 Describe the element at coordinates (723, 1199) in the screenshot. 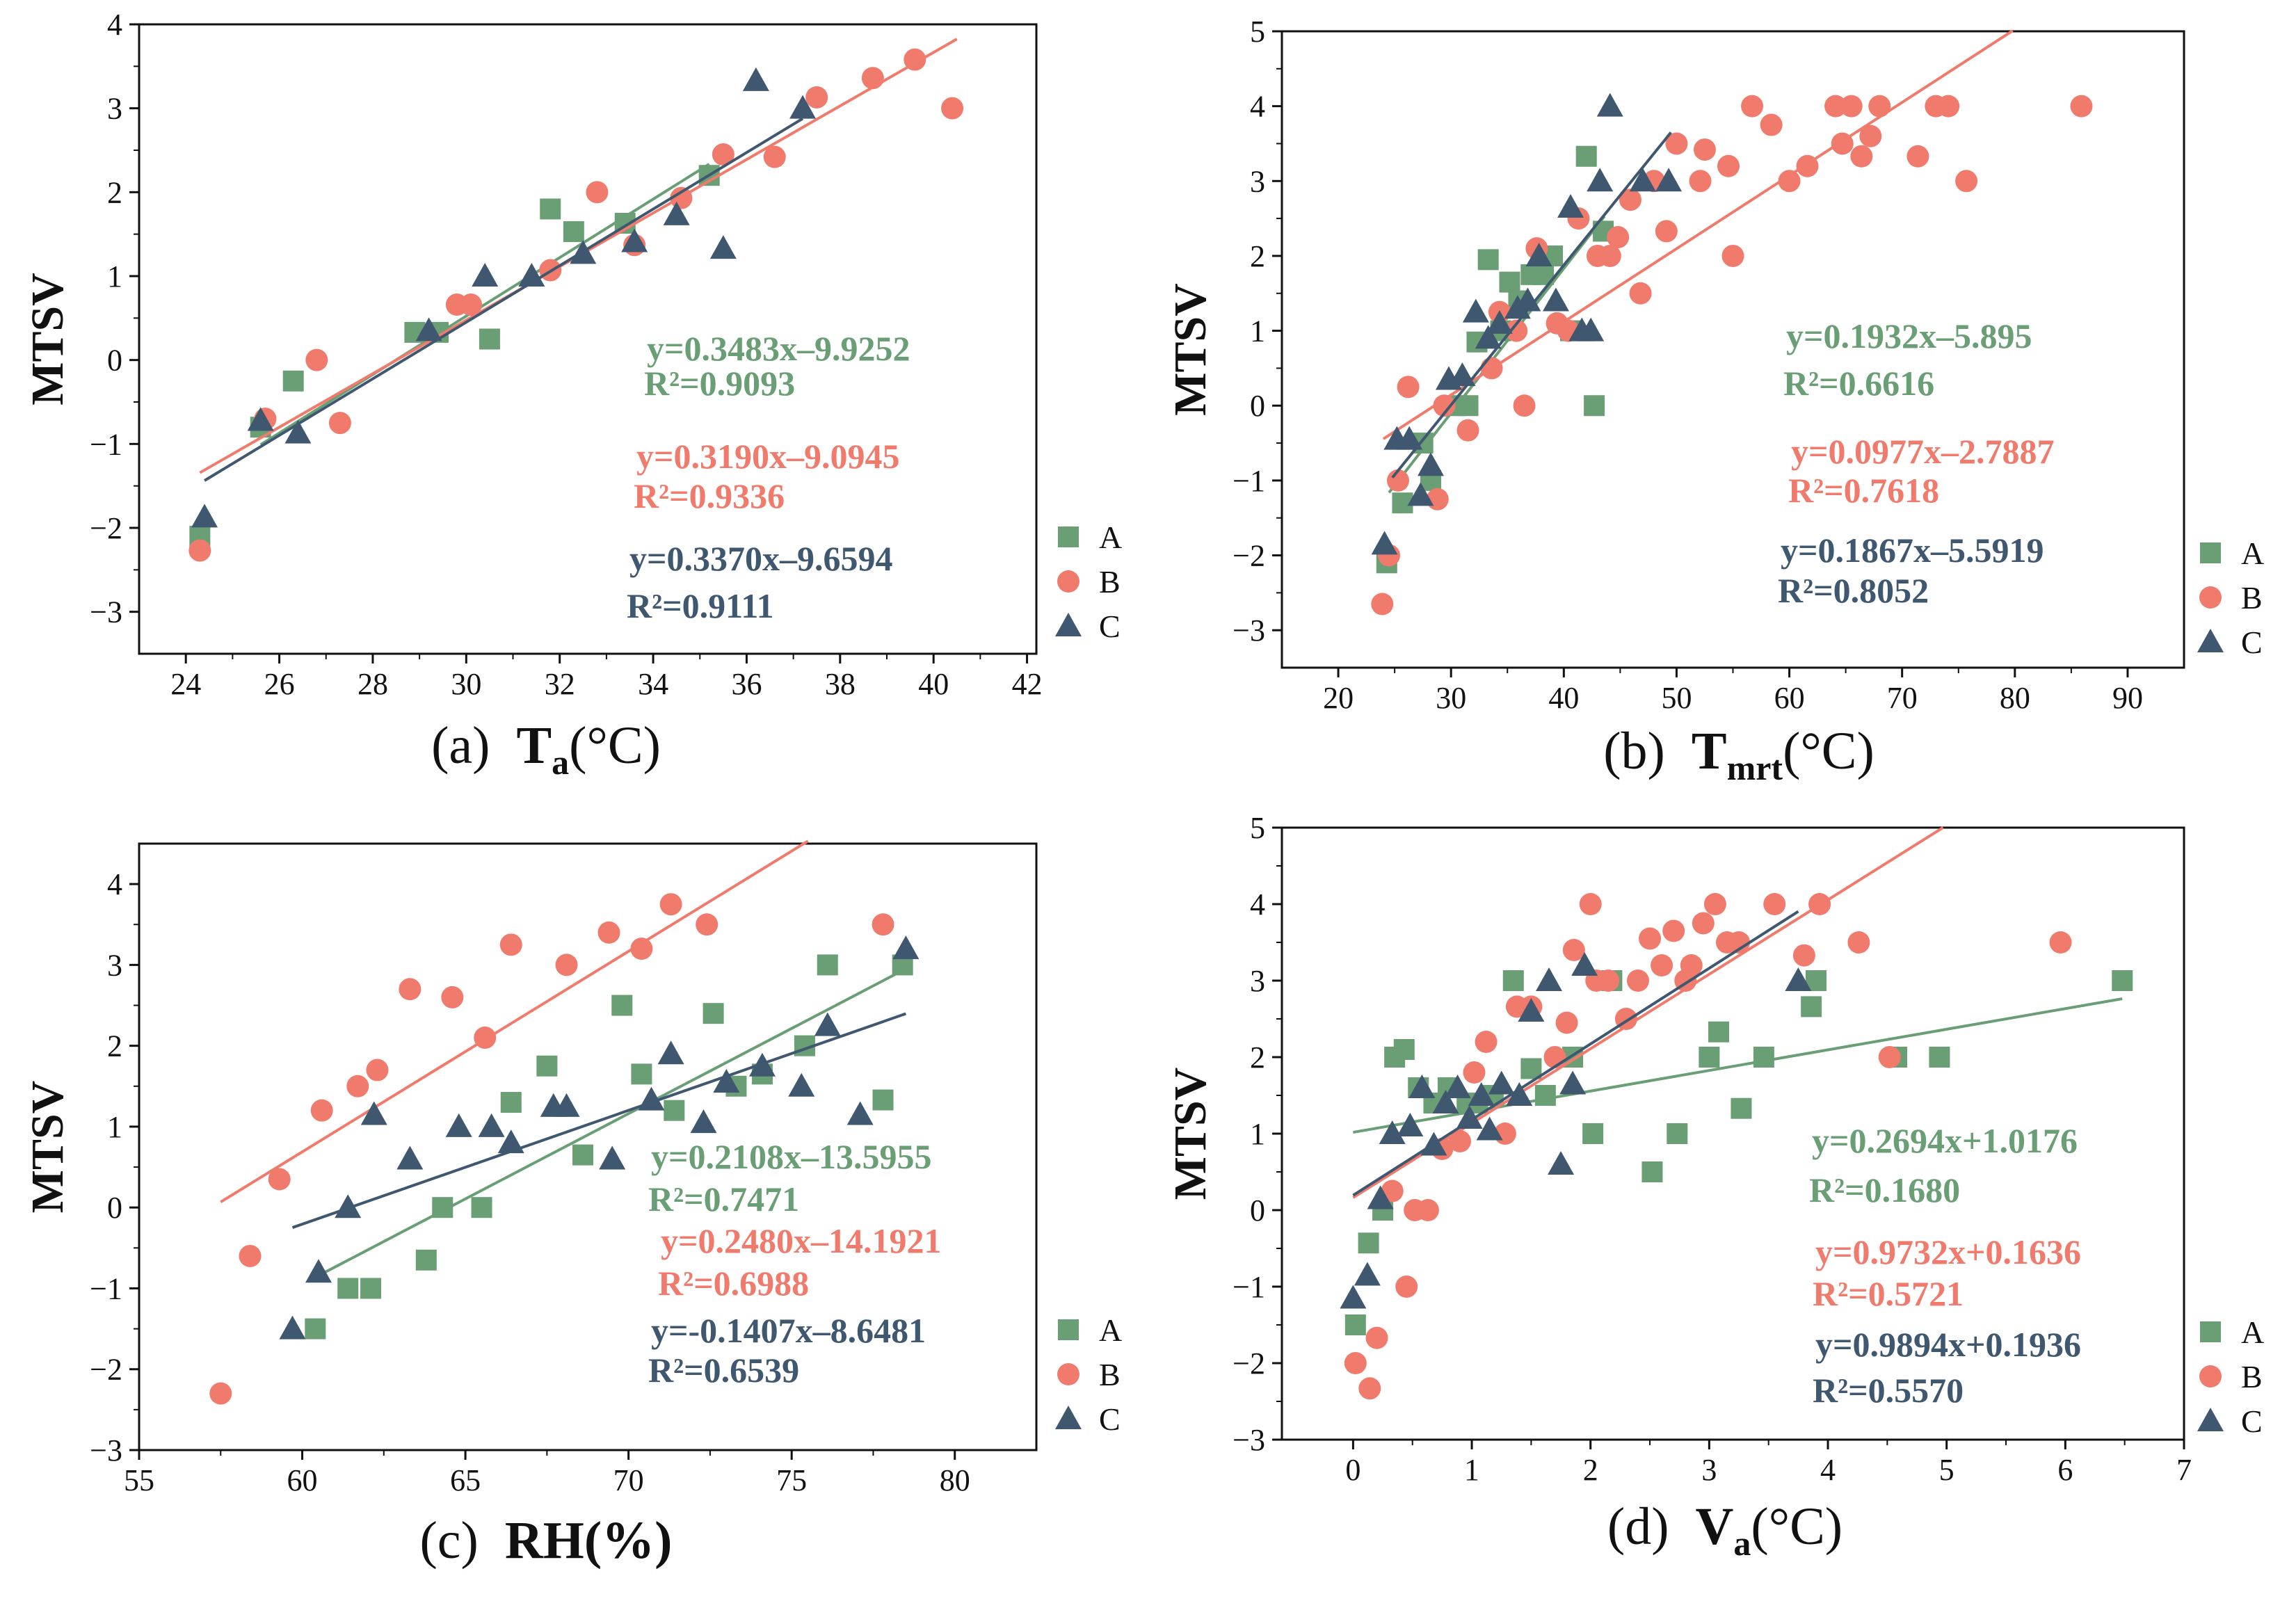

I see `r-squared-A: R²=0.7471` at that location.